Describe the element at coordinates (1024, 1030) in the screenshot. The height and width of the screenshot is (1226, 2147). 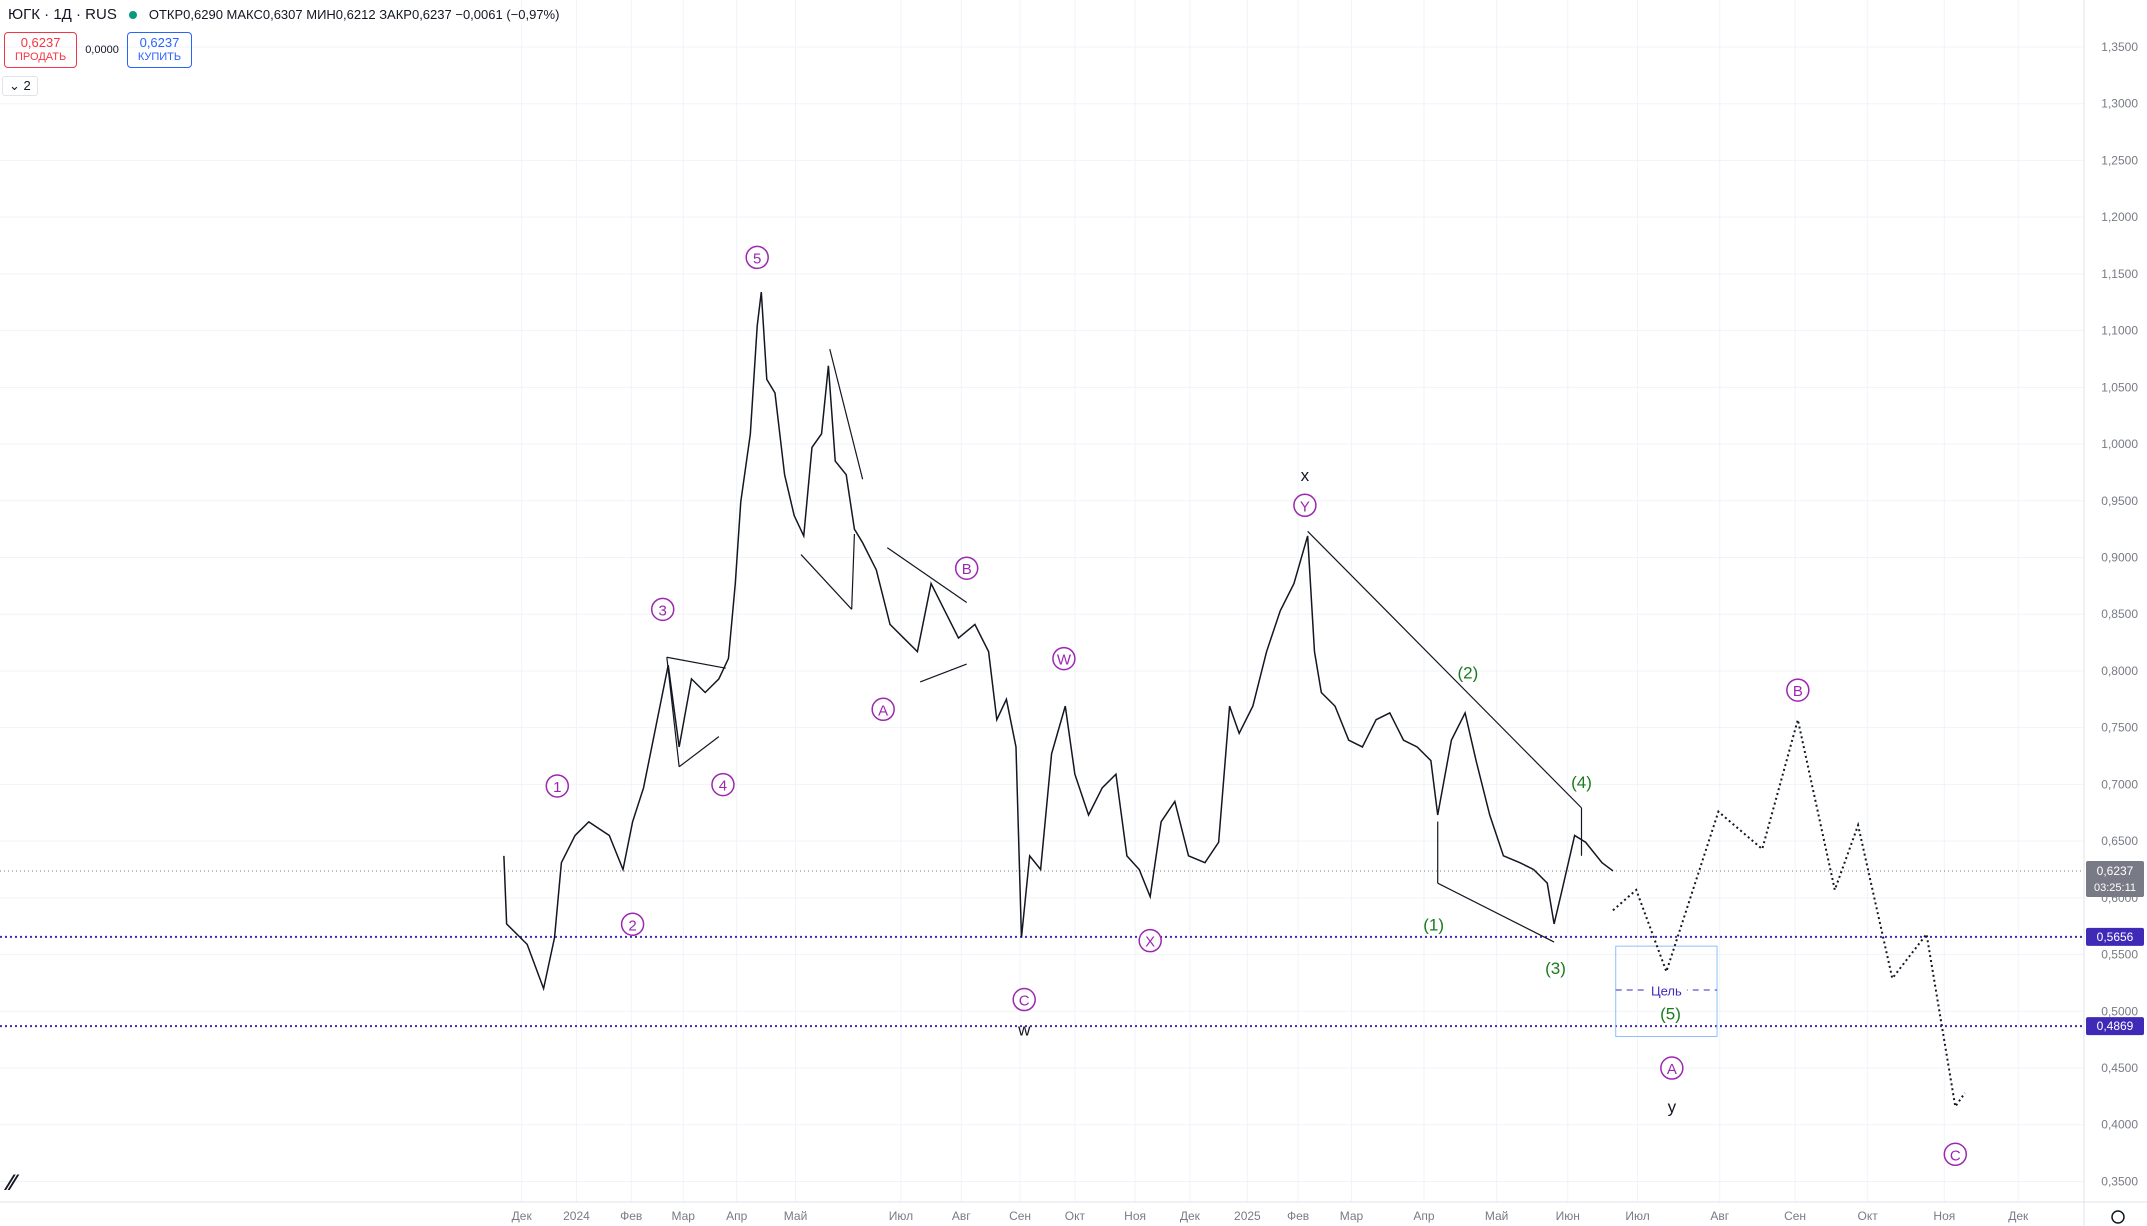
I see `wave-label: w` at that location.